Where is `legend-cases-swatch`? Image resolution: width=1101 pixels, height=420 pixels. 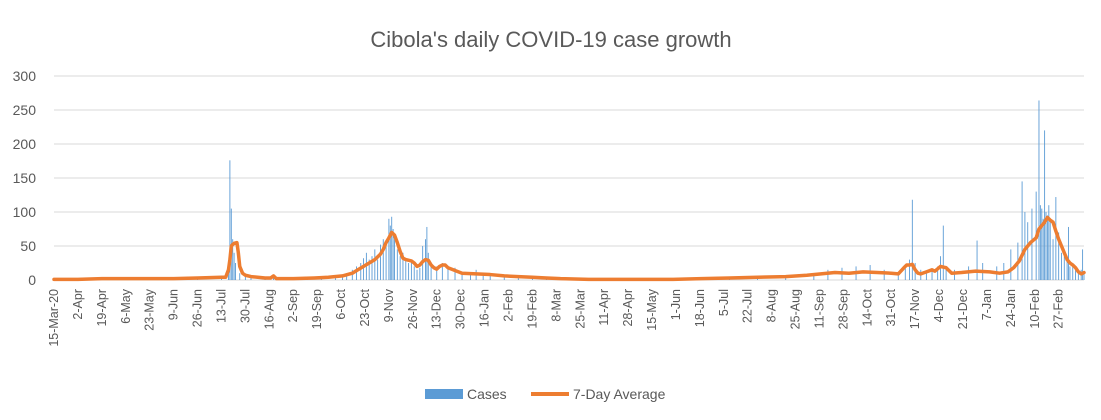
legend-cases-swatch is located at coordinates (444, 394).